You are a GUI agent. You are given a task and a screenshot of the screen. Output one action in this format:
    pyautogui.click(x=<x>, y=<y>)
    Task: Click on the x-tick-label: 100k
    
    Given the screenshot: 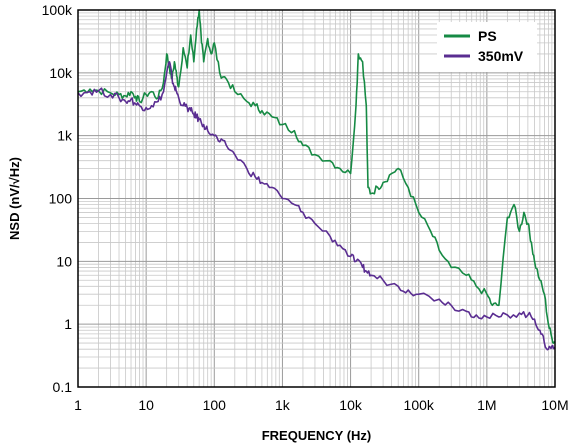 What is the action you would take?
    pyautogui.click(x=419, y=405)
    